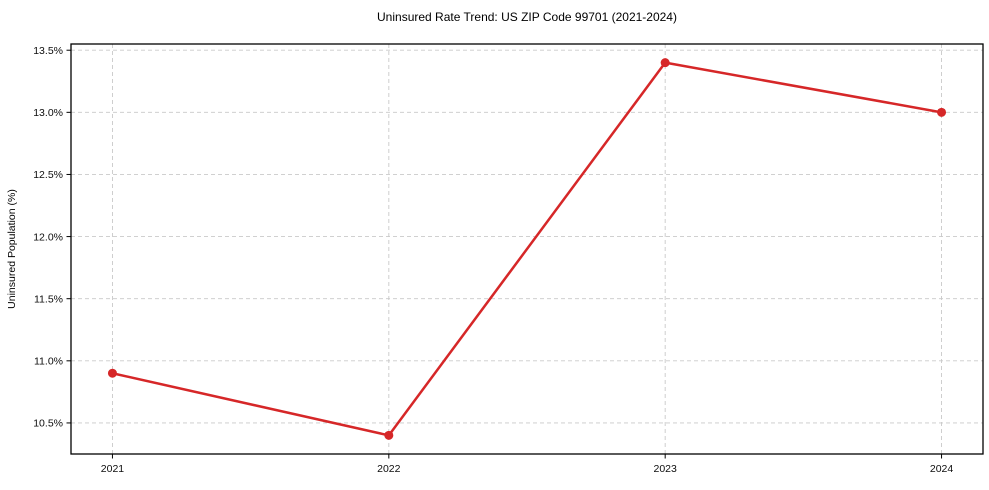  What do you see at coordinates (48, 51) in the screenshot?
I see `y-tick-label: 13.5%` at bounding box center [48, 51].